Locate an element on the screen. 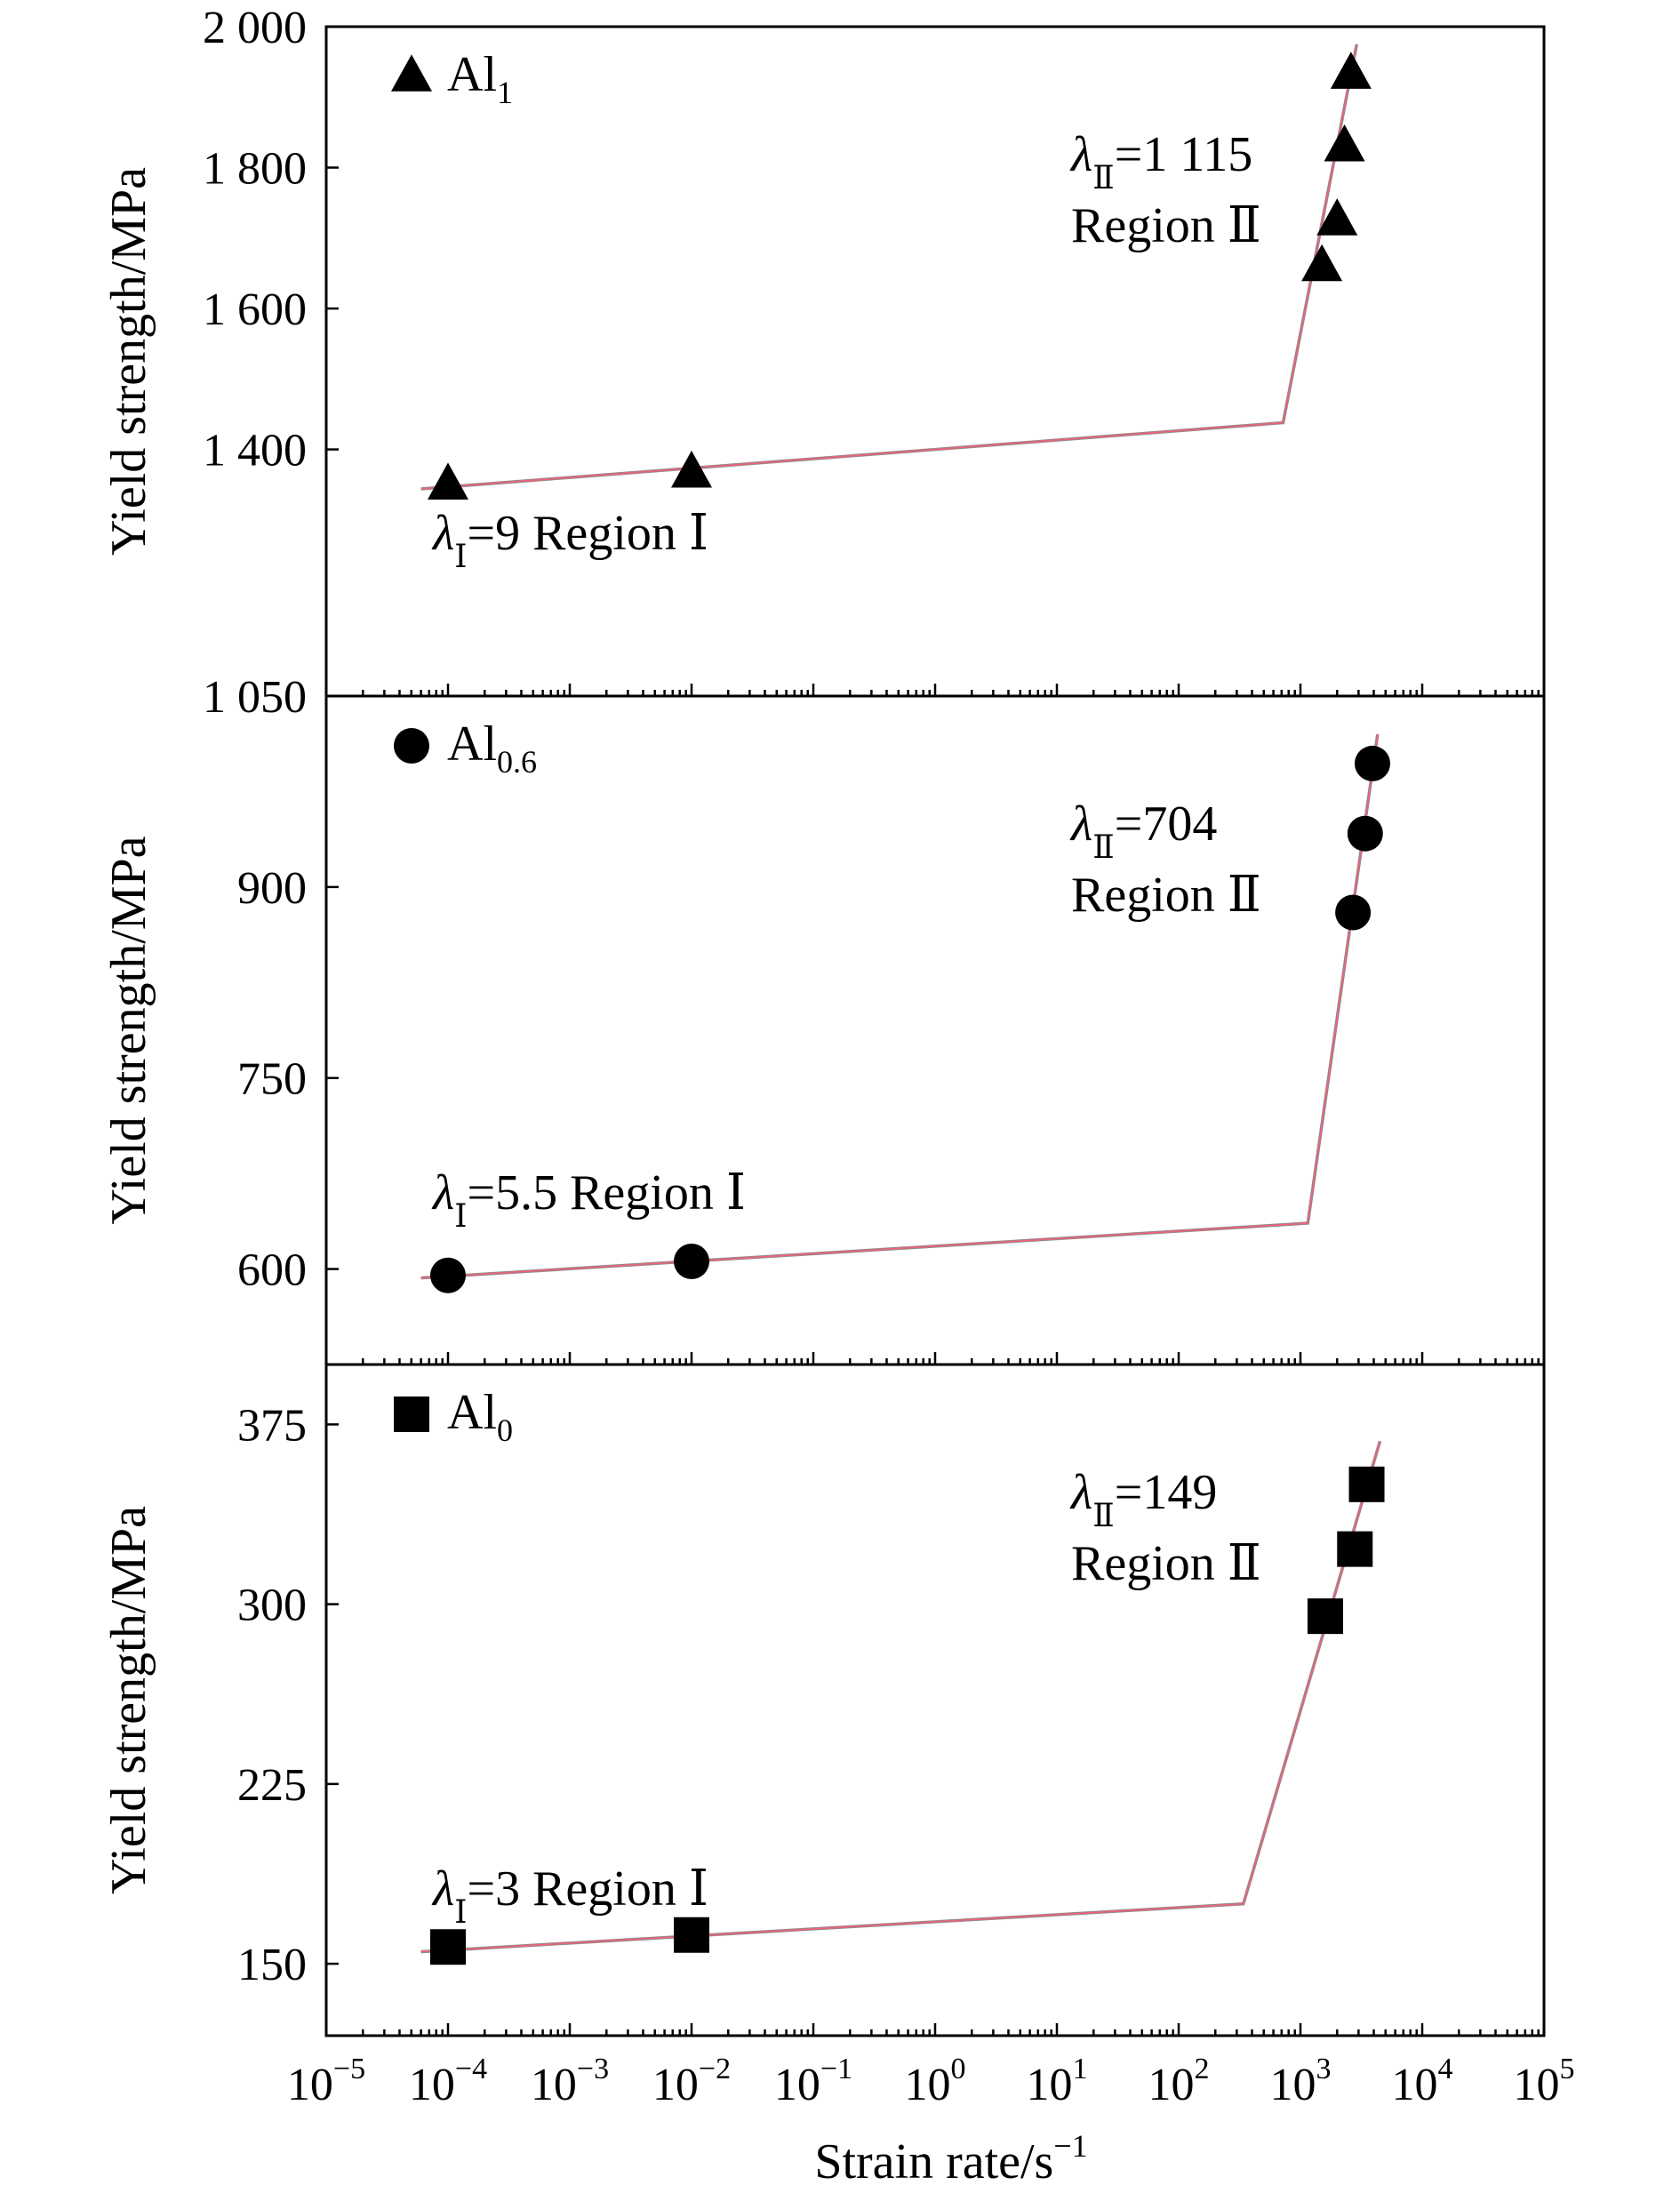  y-tick-label: 900 is located at coordinates (272, 889).